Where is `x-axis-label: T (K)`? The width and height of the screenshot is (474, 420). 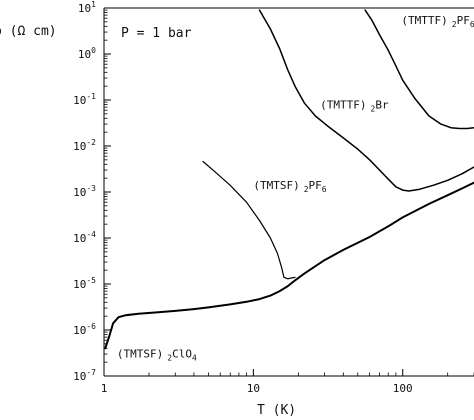 x-axis-label: T (K) is located at coordinates (276, 410).